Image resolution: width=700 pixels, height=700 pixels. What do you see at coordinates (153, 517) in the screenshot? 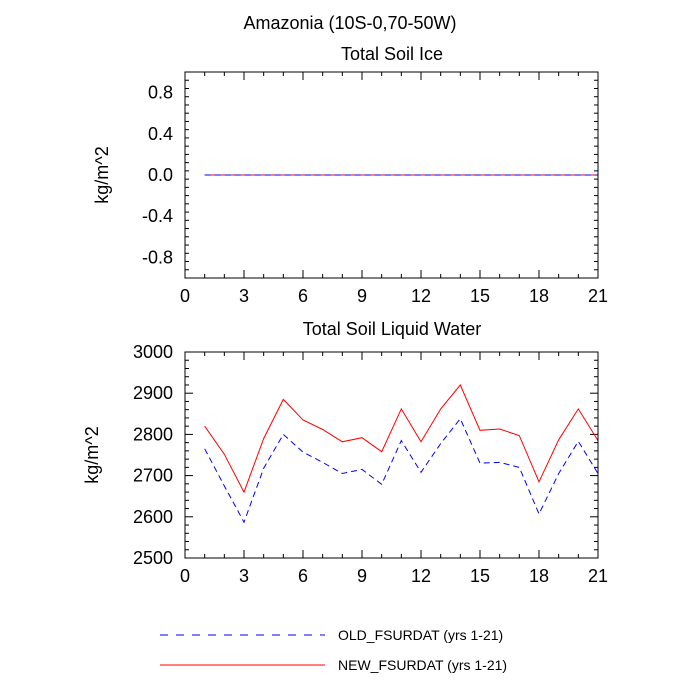
I see `y-tick-label-soil-liquid-water: 2600` at bounding box center [153, 517].